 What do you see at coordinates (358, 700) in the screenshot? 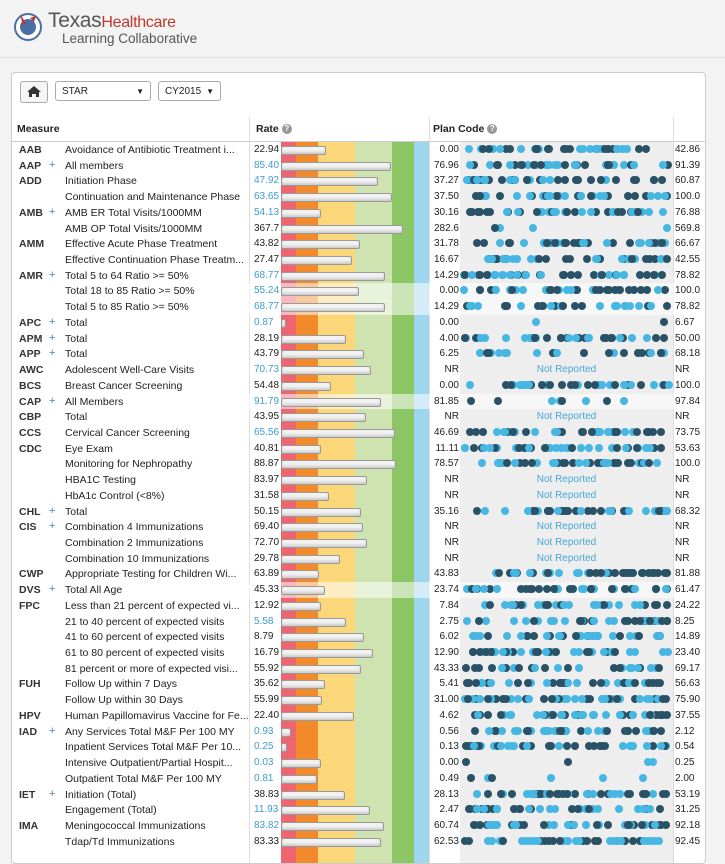
I see `table-row: Follow Up within 30 Days 55.99 31.00 75.90` at bounding box center [358, 700].